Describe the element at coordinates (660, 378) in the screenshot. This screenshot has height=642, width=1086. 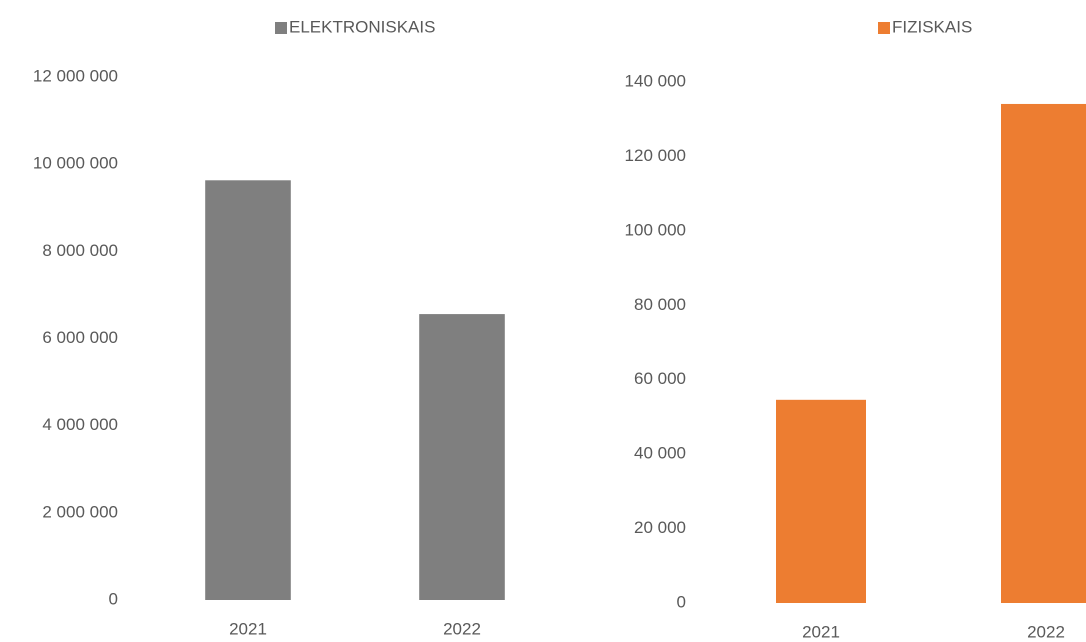
I see `y-tick-label: 60 000` at that location.